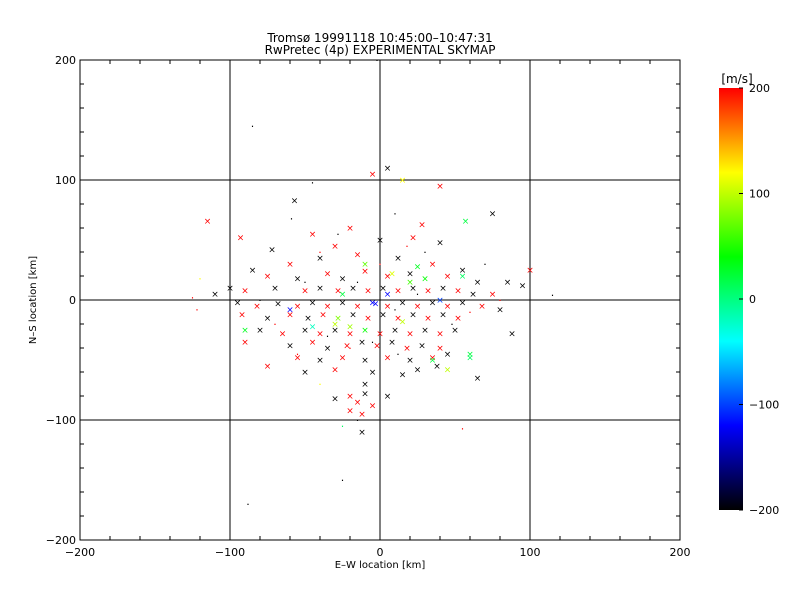  What do you see at coordinates (759, 299) in the screenshot?
I see `colorbar-ticks: 200 100 0 −100 −200` at bounding box center [759, 299].